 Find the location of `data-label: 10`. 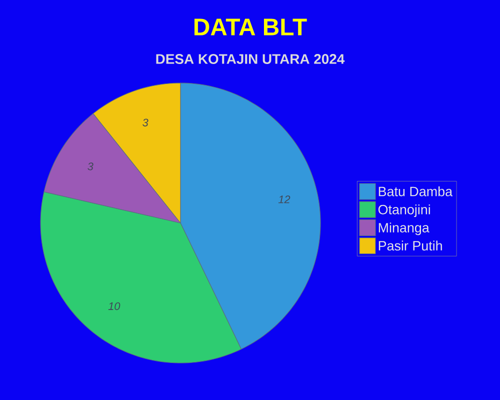

data-label: 10 is located at coordinates (114, 306).